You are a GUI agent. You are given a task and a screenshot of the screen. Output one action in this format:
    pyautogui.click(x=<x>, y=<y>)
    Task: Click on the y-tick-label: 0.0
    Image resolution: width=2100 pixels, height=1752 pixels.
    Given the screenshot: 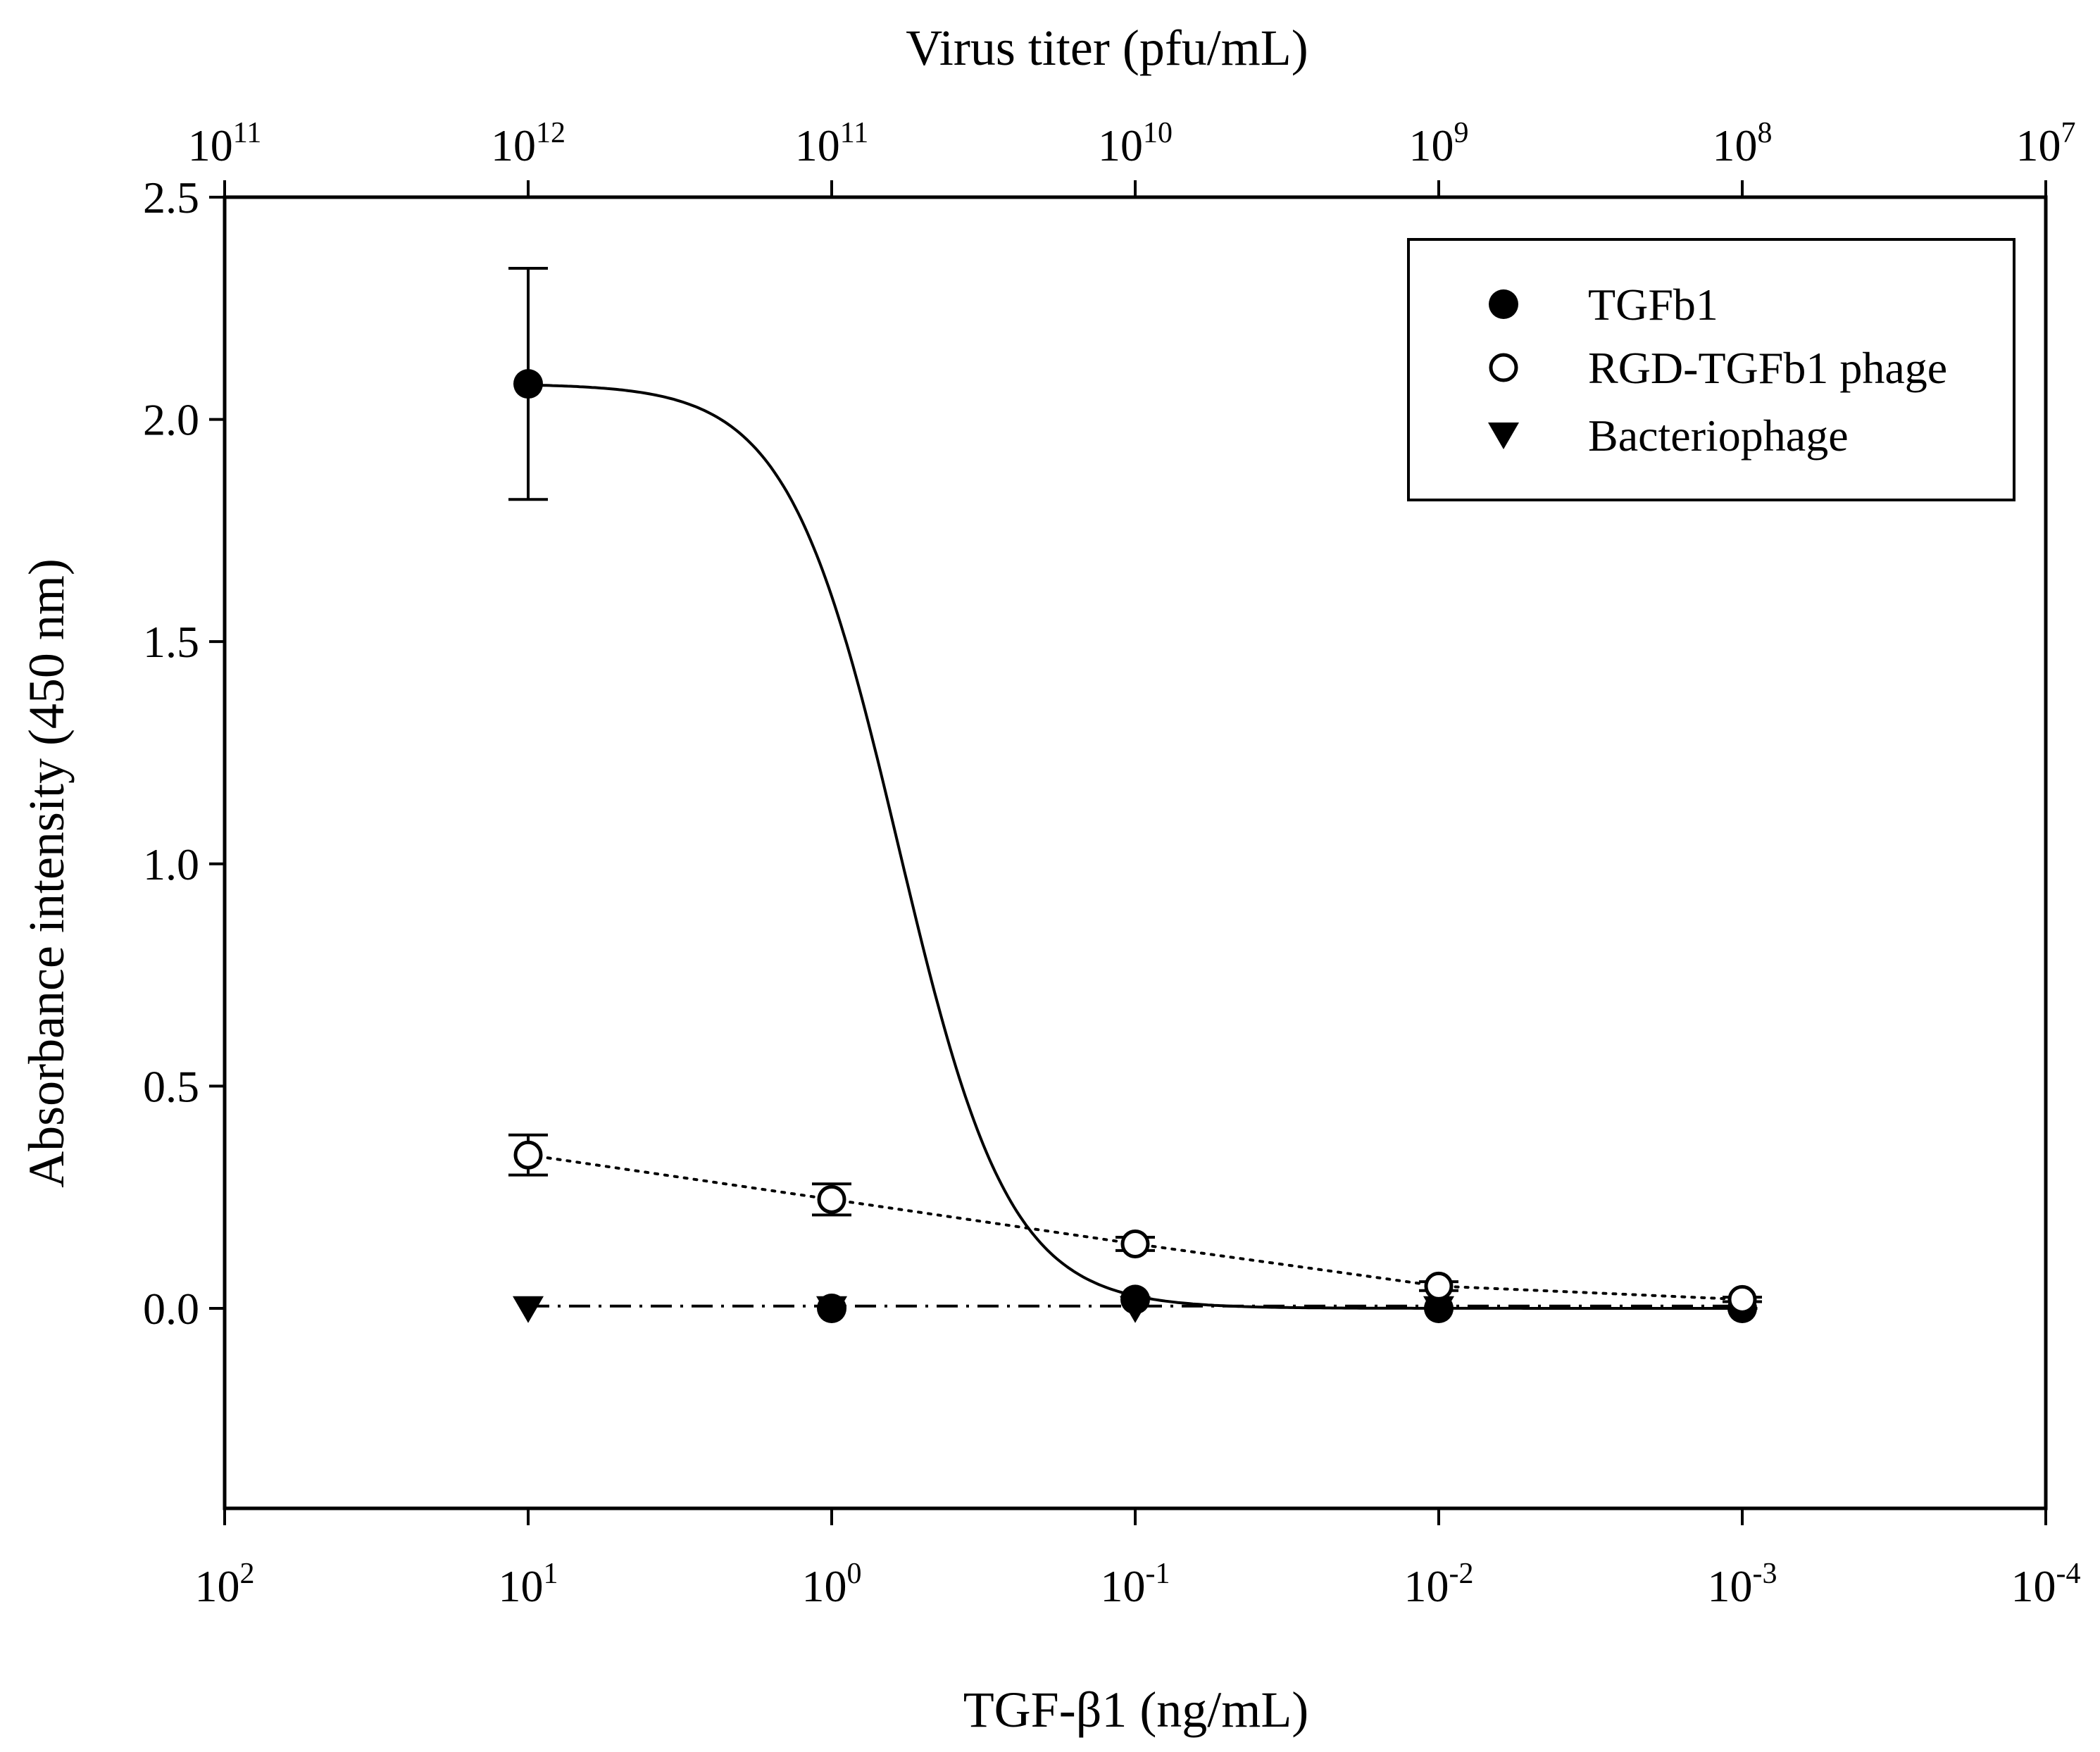 What is the action you would take?
    pyautogui.click(x=171, y=1309)
    